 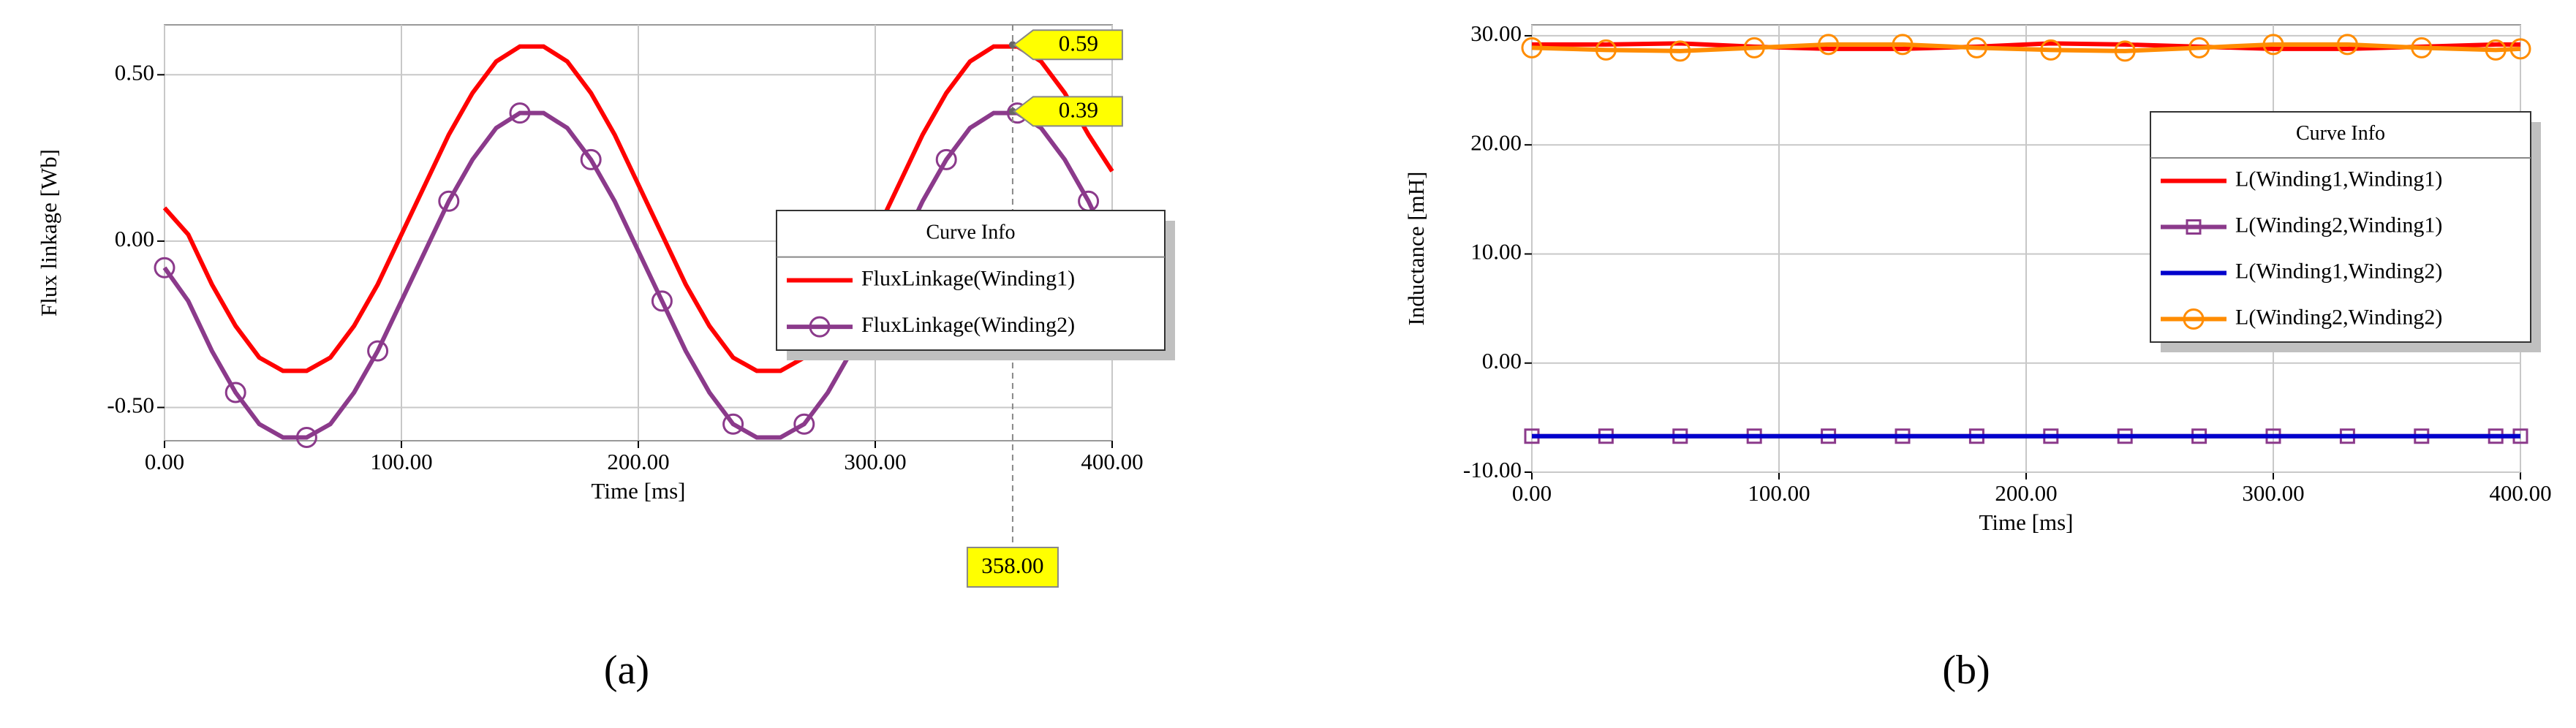 I want to click on cursor-label-box, so click(x=1012, y=567).